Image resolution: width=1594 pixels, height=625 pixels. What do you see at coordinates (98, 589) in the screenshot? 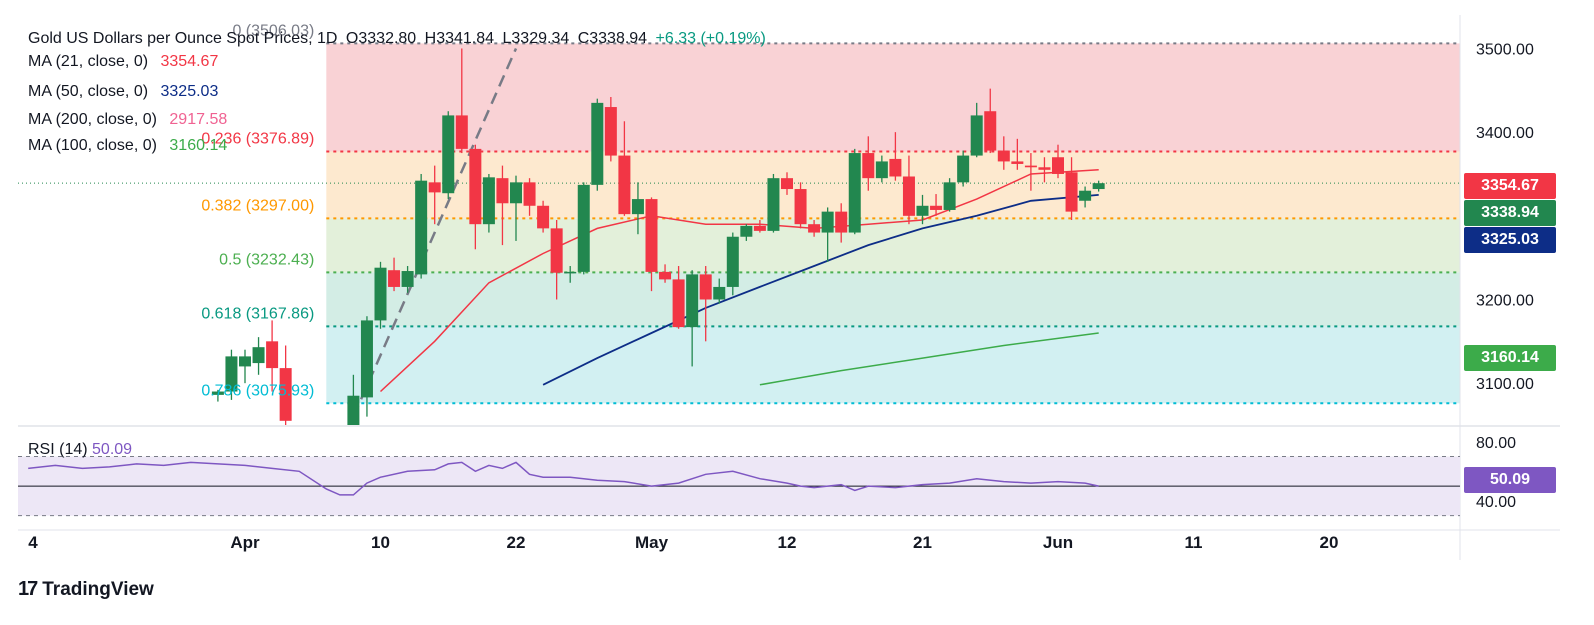
I see `brand-name: TradingView` at bounding box center [98, 589].